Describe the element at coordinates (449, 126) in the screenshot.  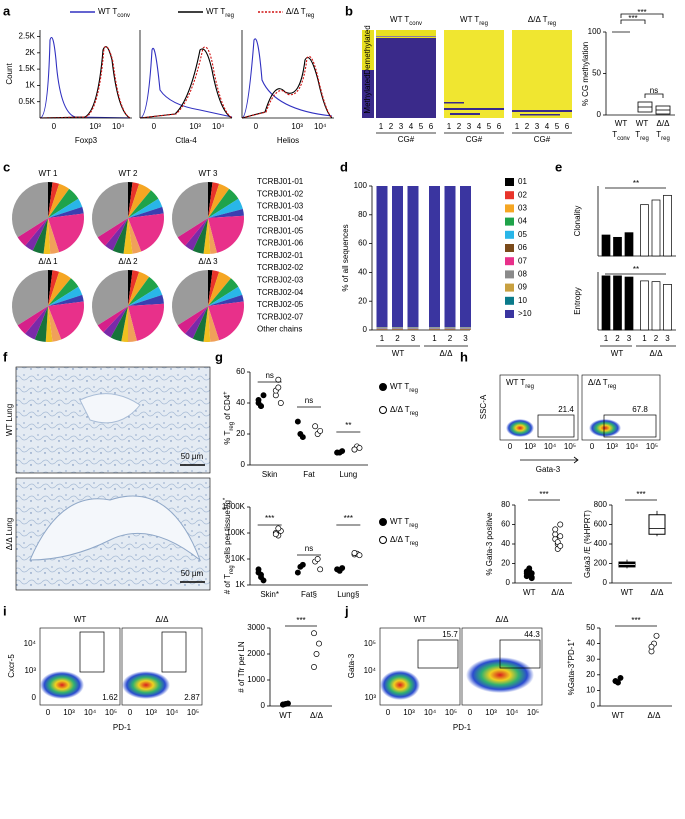
I see `cg-number: 1` at that location.